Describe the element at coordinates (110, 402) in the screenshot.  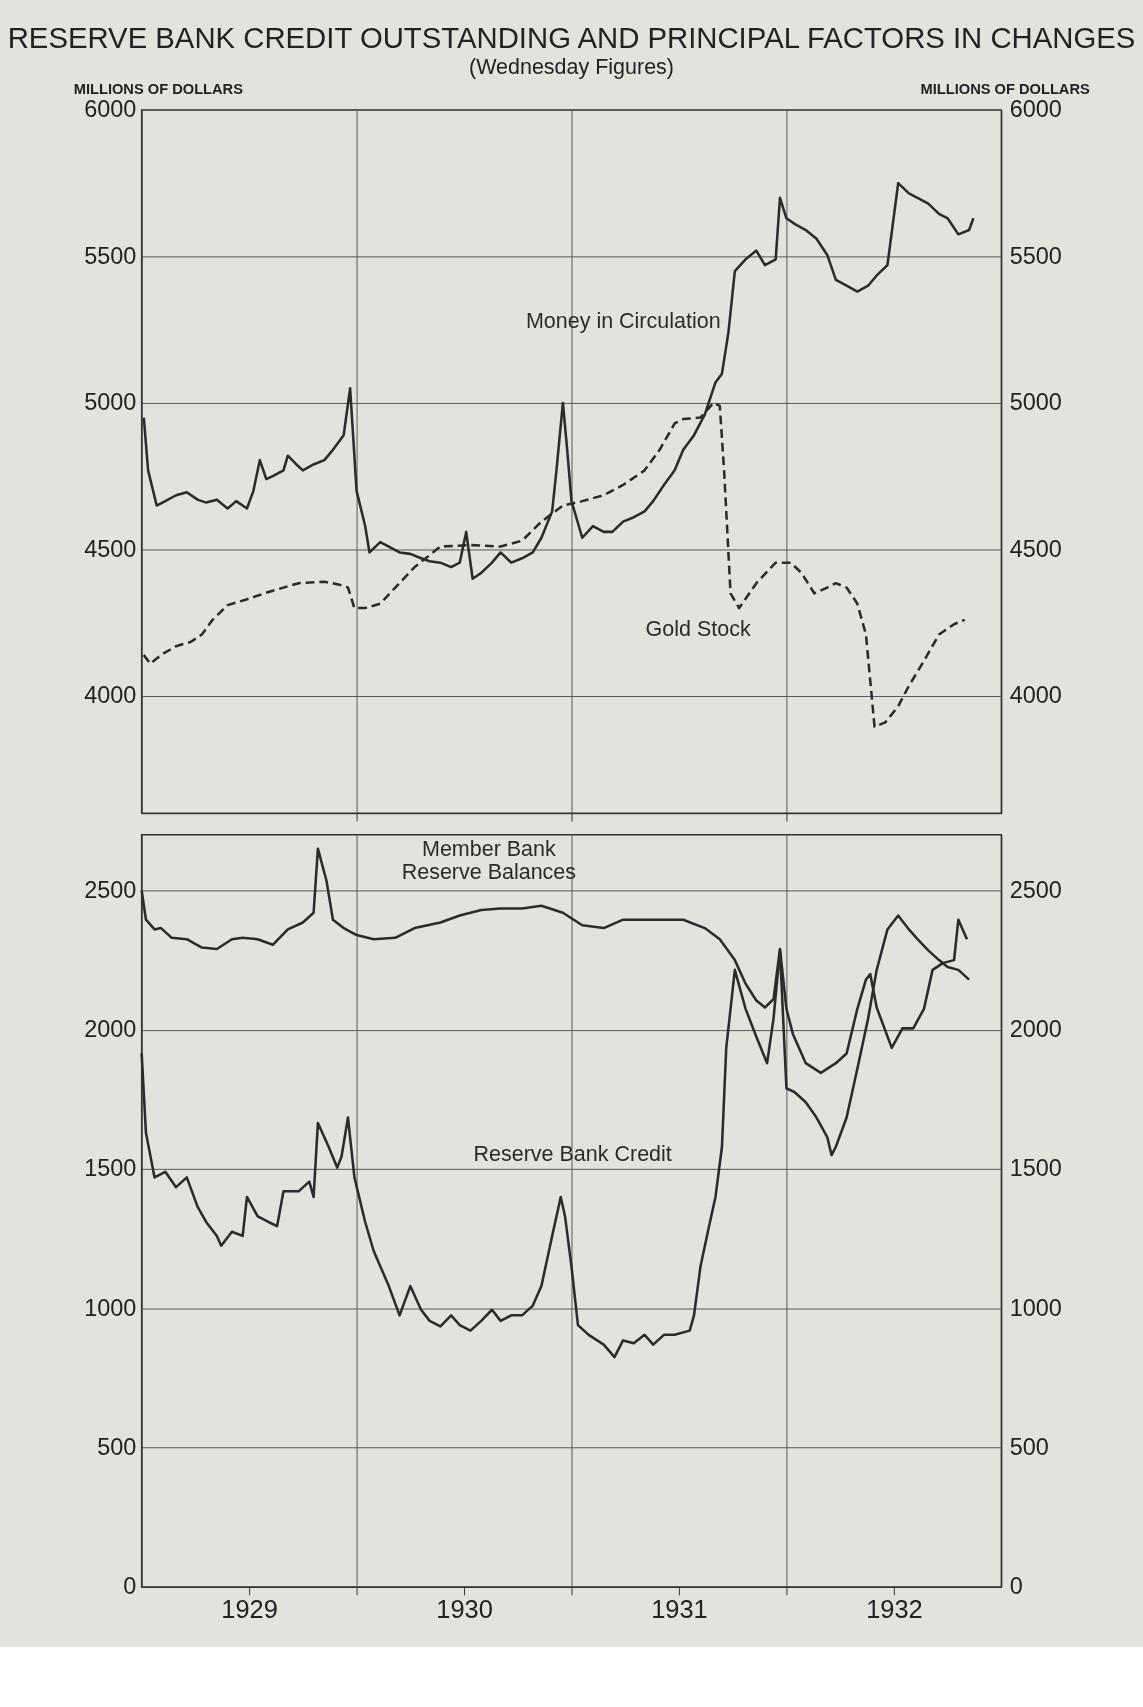
I see `y-tick-label: 5000` at that location.